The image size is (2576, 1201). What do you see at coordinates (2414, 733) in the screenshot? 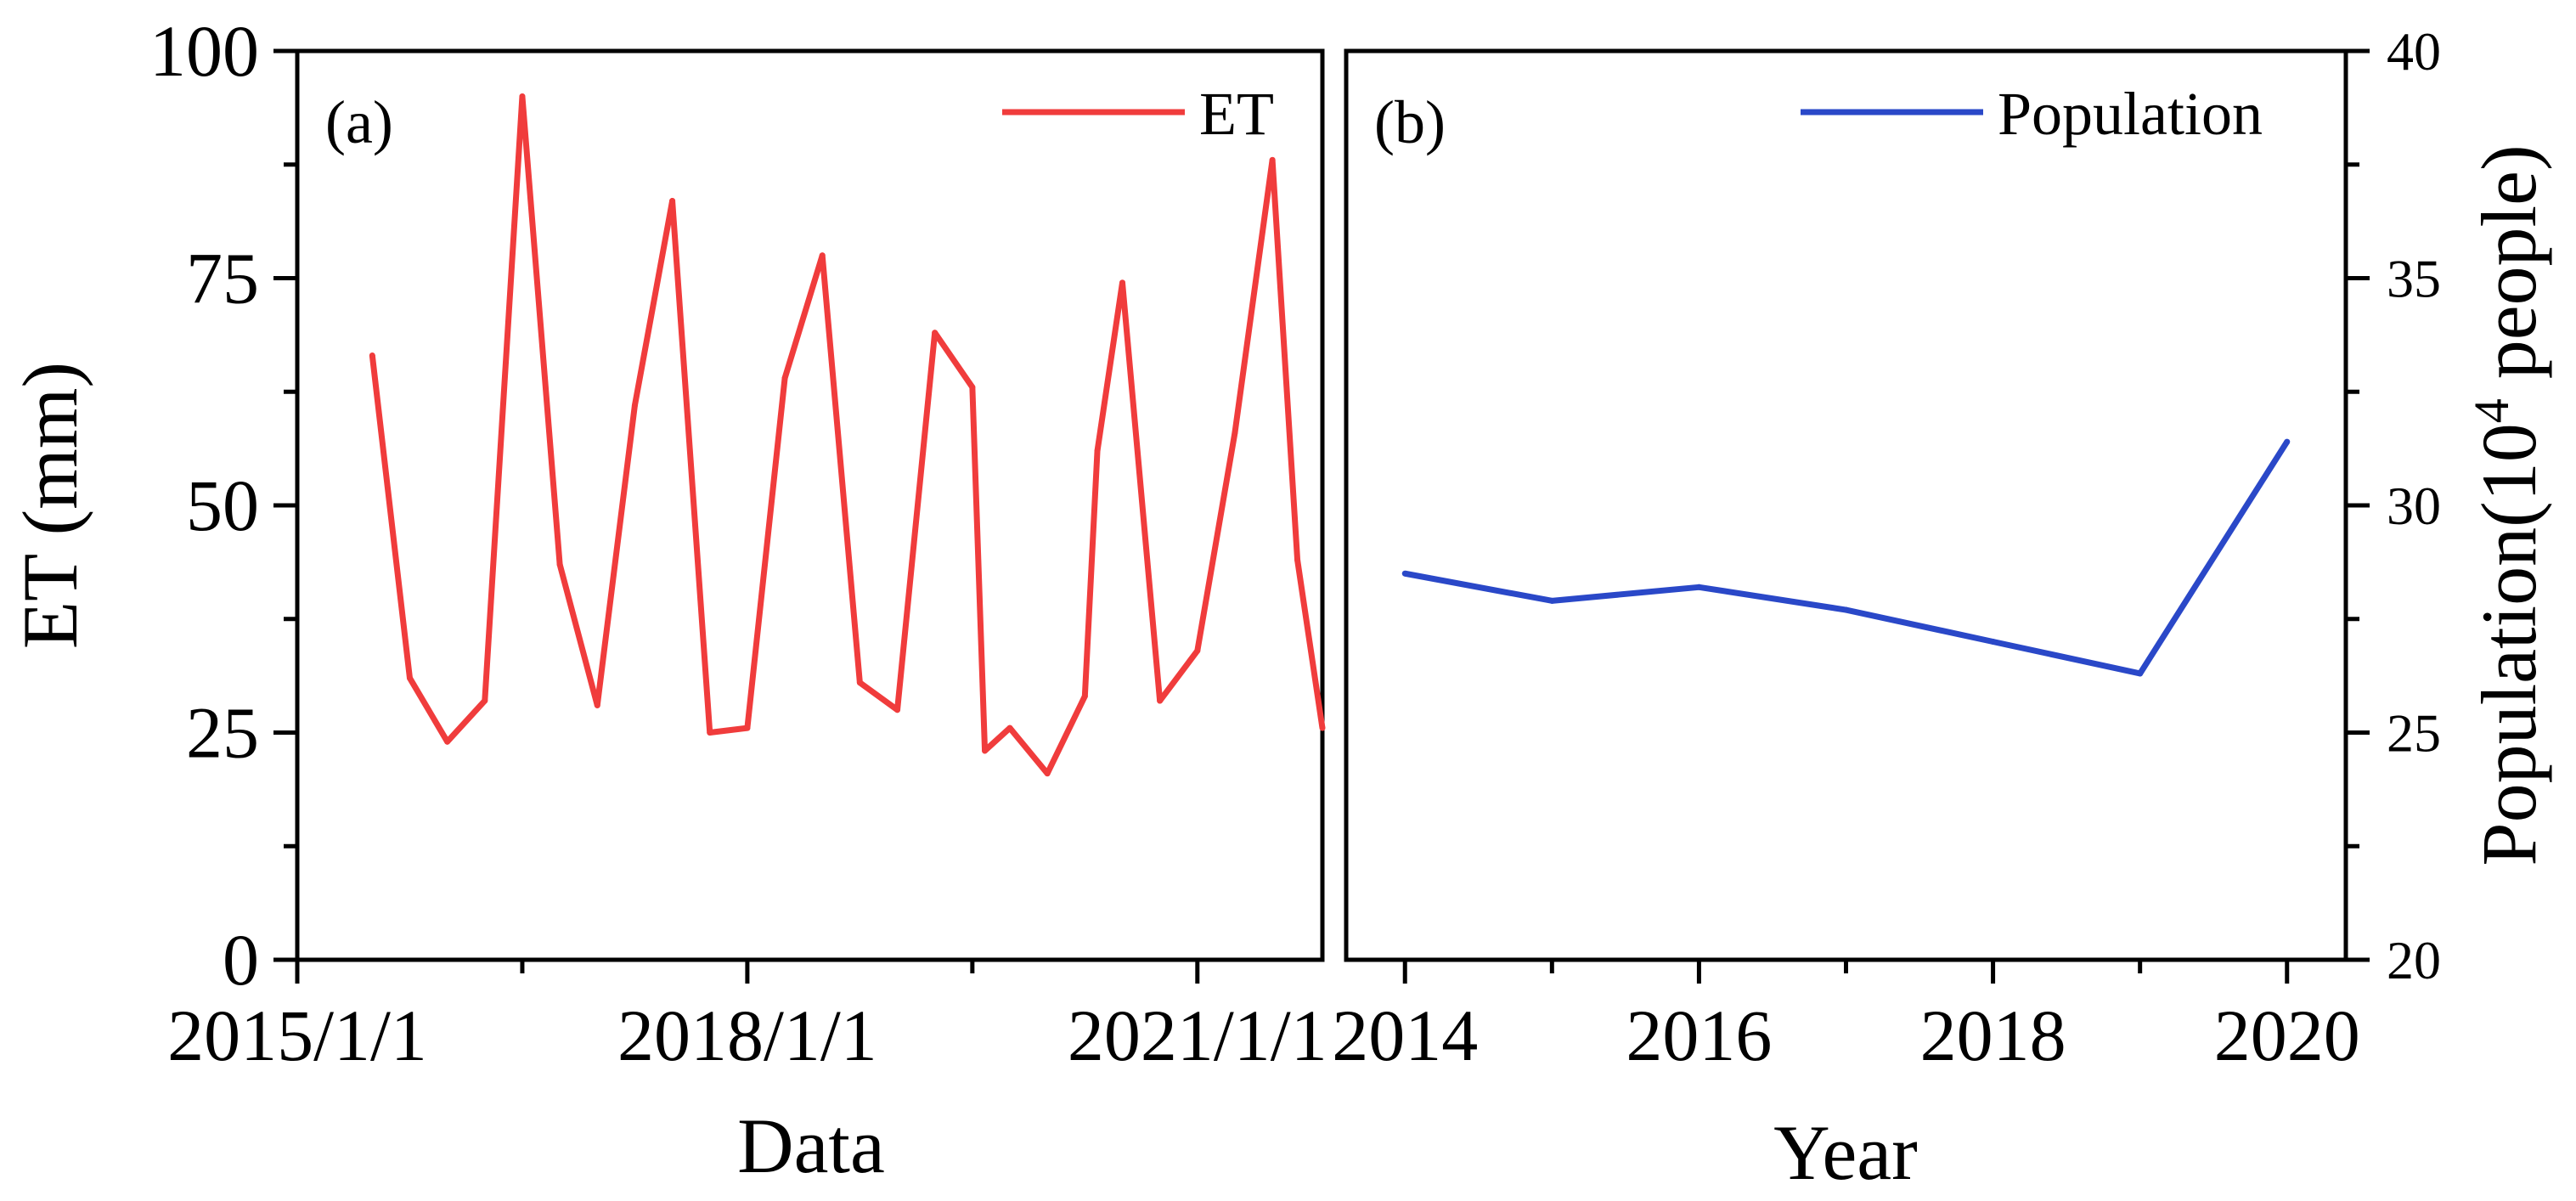
I see `panel-b-y-tick-label: 25` at bounding box center [2414, 733].